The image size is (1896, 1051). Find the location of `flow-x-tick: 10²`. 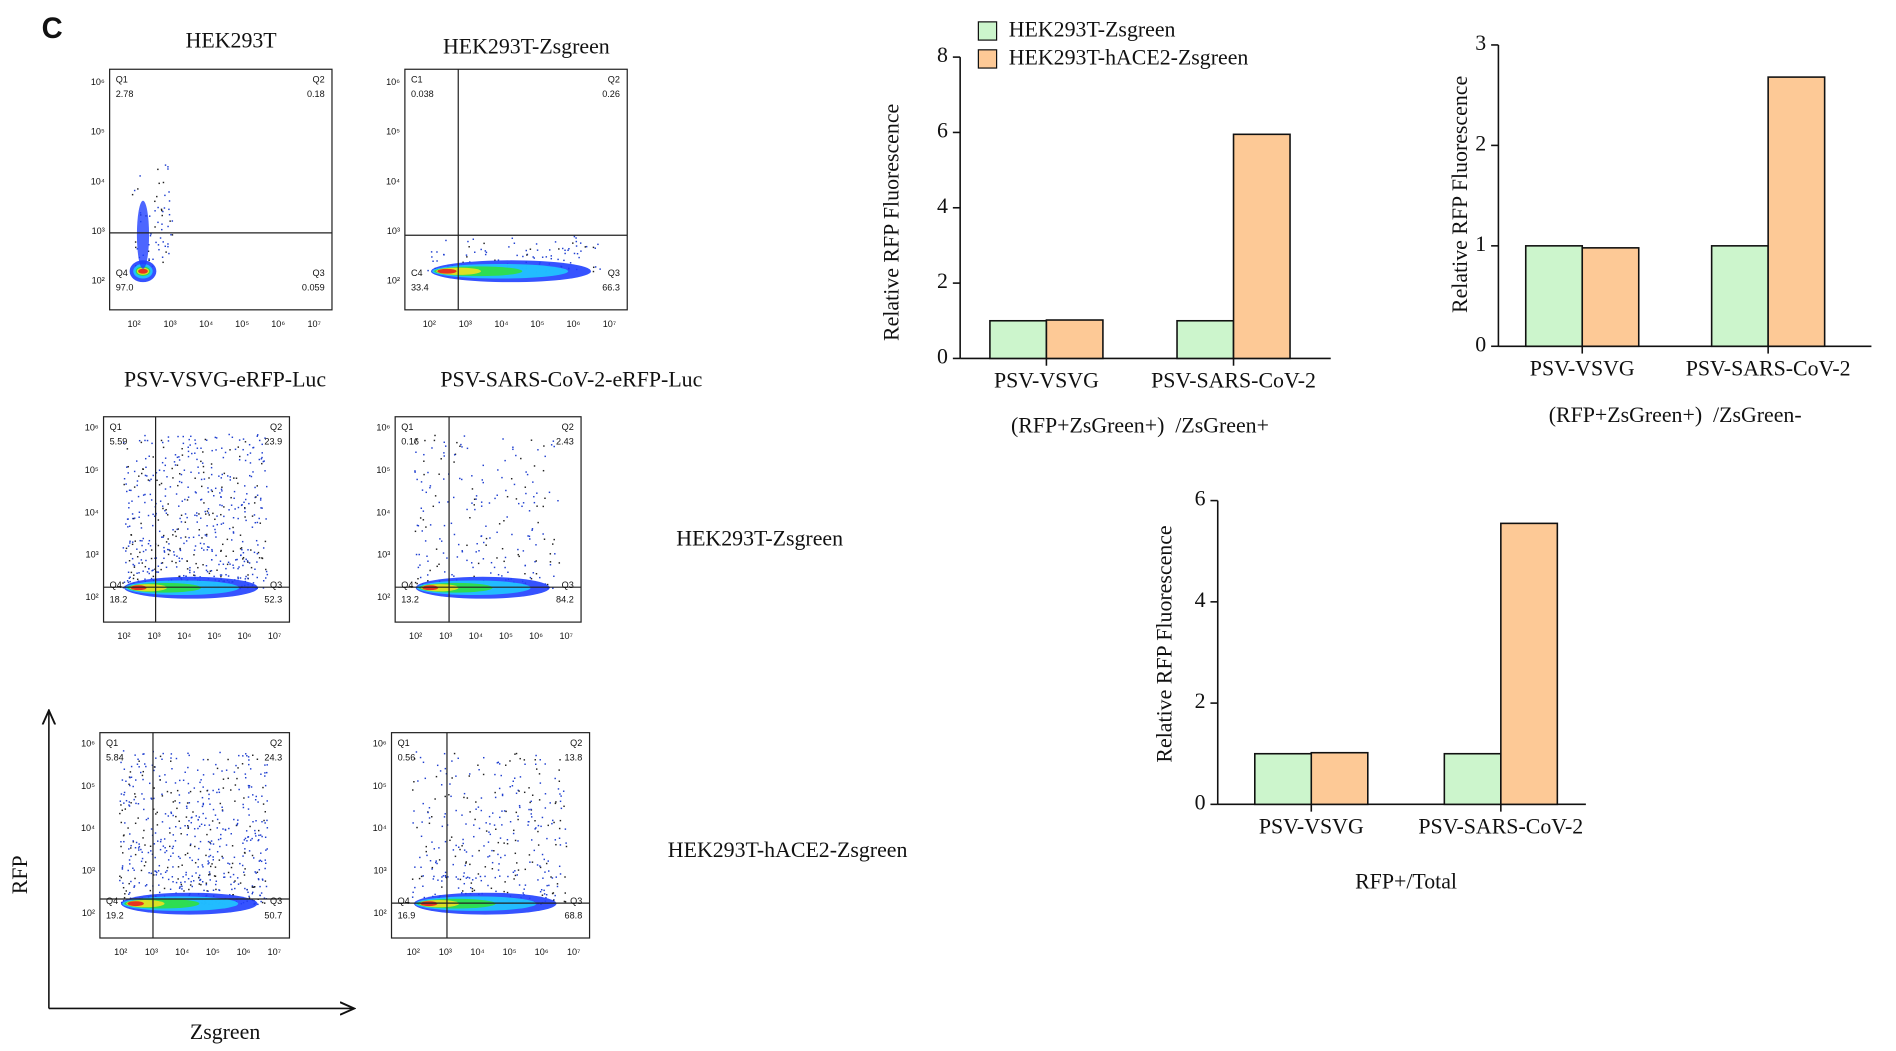

flow-x-tick: 10² is located at coordinates (415, 636).